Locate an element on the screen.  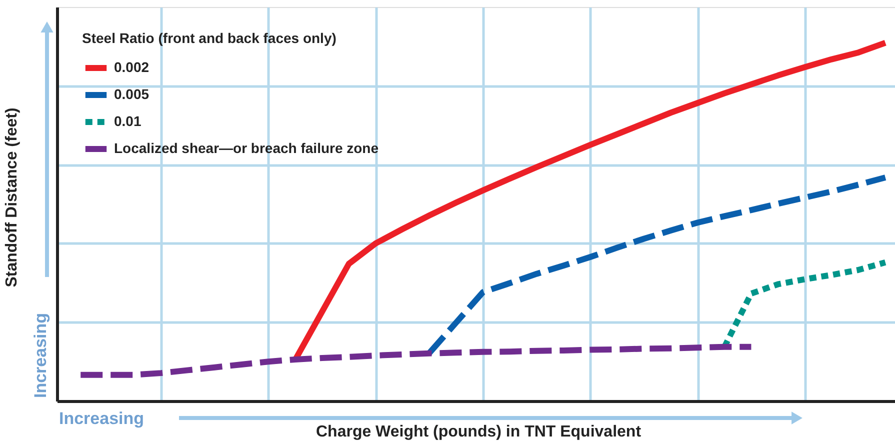
x-axis-title: Charge Weight (pounds) in TNT Equivalent is located at coordinates (479, 432).